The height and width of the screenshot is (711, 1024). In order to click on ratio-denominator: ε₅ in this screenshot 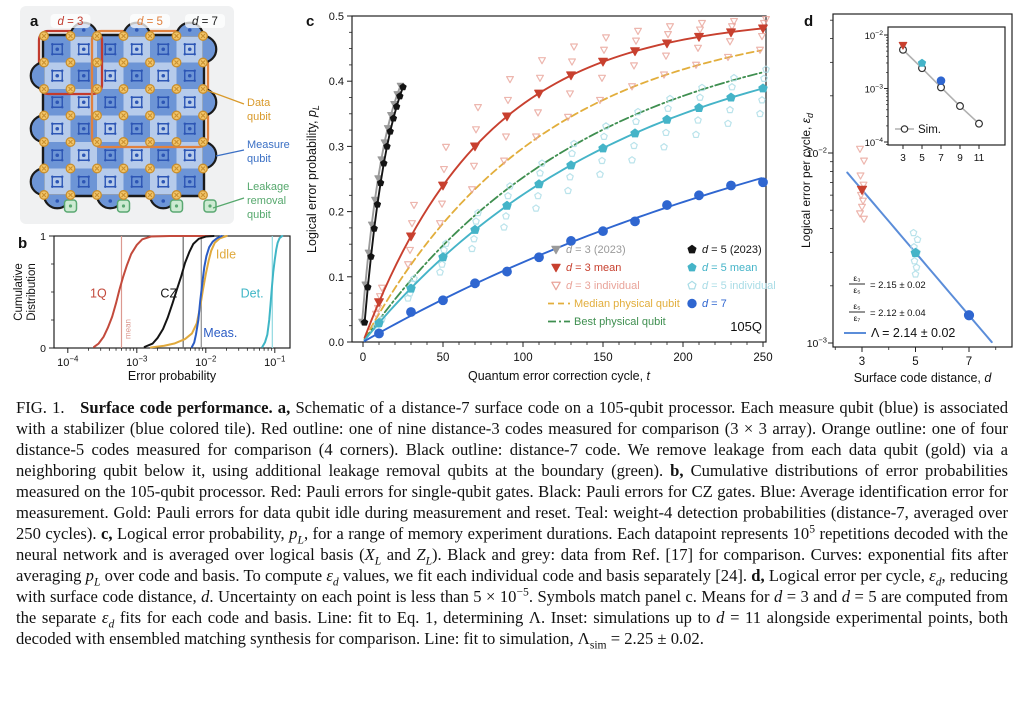, I will do `click(856, 290)`.